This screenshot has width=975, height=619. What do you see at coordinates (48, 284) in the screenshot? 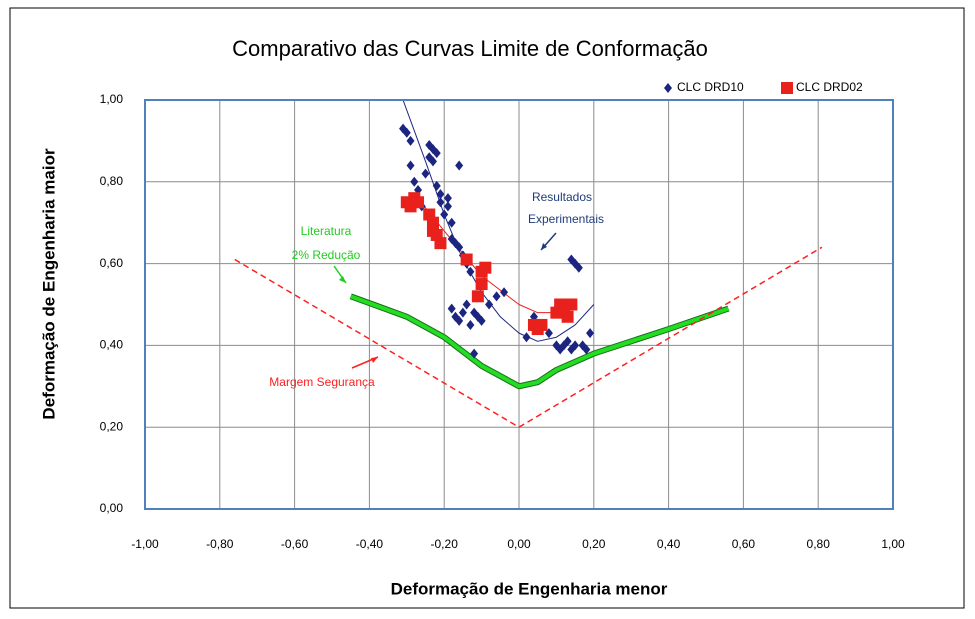
I see `y-axis-label: Deformação de Engenharia maior` at bounding box center [48, 284].